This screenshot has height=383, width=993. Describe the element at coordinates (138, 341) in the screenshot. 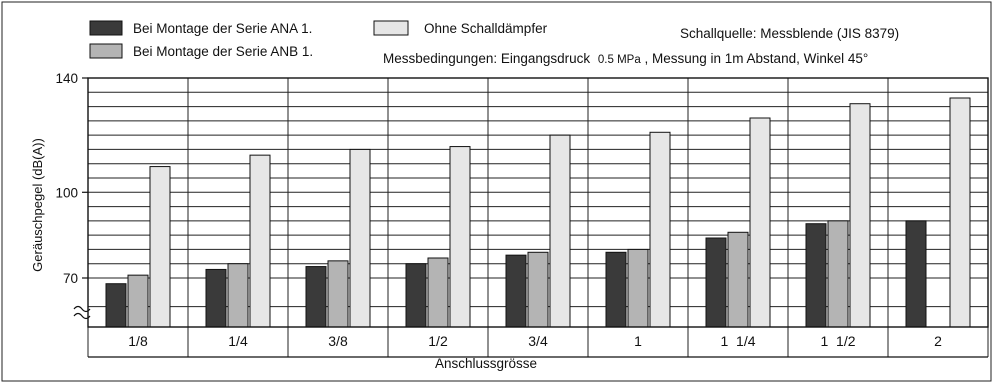

I see `x-tick-label: 1/8` at that location.